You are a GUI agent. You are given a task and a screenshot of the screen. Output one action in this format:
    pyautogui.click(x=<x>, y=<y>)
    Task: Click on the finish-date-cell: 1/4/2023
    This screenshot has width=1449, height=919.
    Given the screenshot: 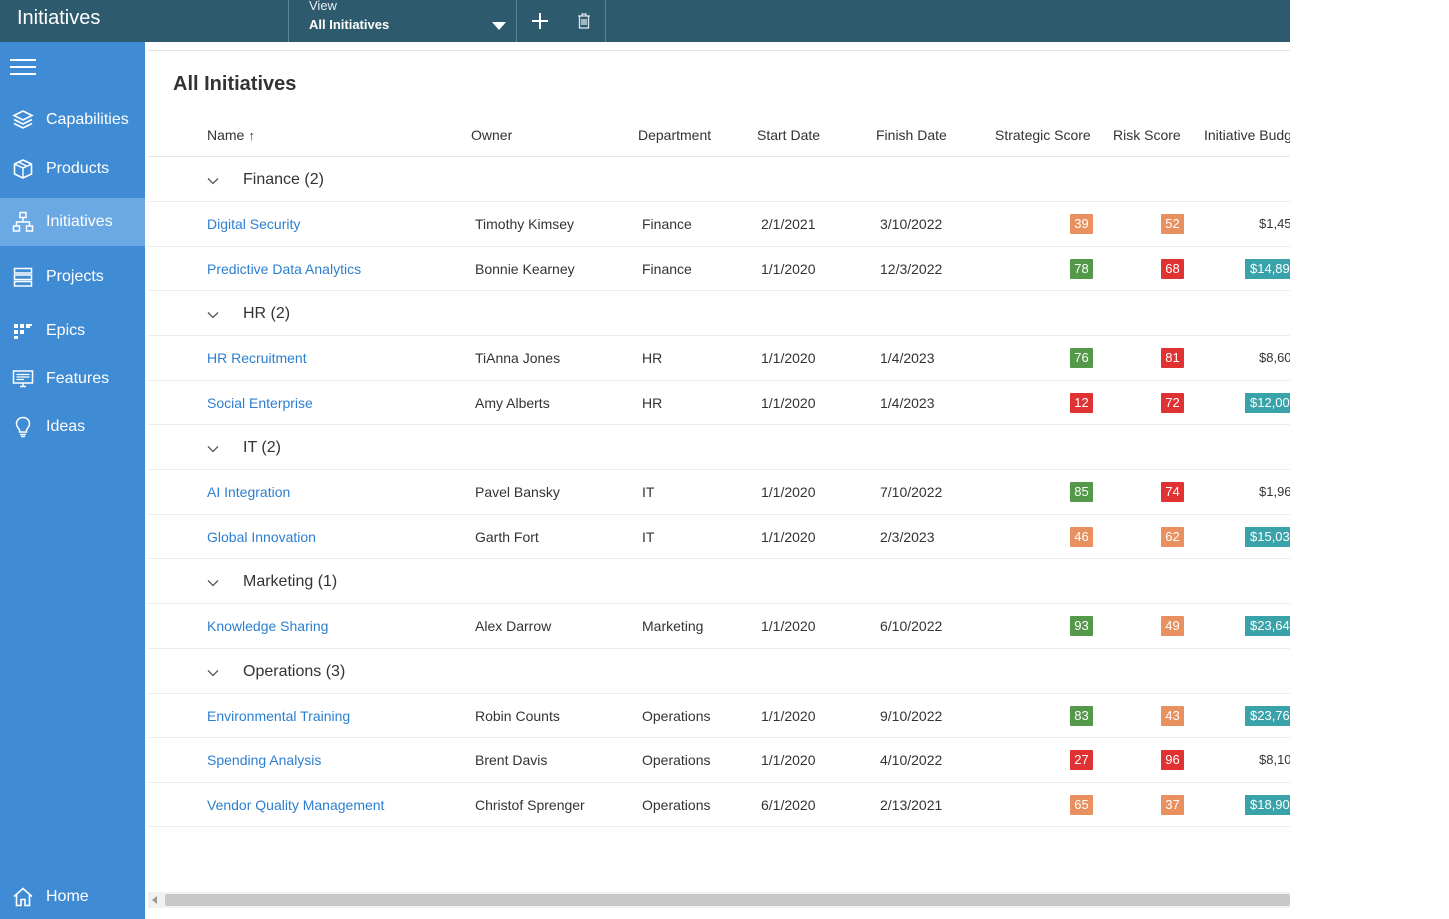 What is the action you would take?
    pyautogui.click(x=907, y=402)
    